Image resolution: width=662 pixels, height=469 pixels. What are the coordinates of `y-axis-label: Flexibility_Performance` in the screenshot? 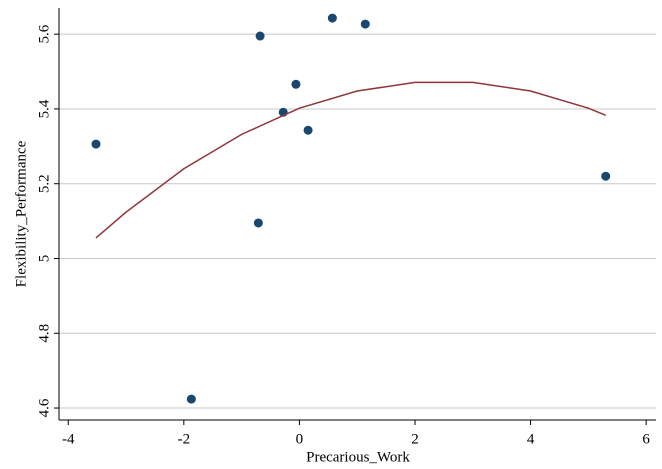 It's located at (21, 213).